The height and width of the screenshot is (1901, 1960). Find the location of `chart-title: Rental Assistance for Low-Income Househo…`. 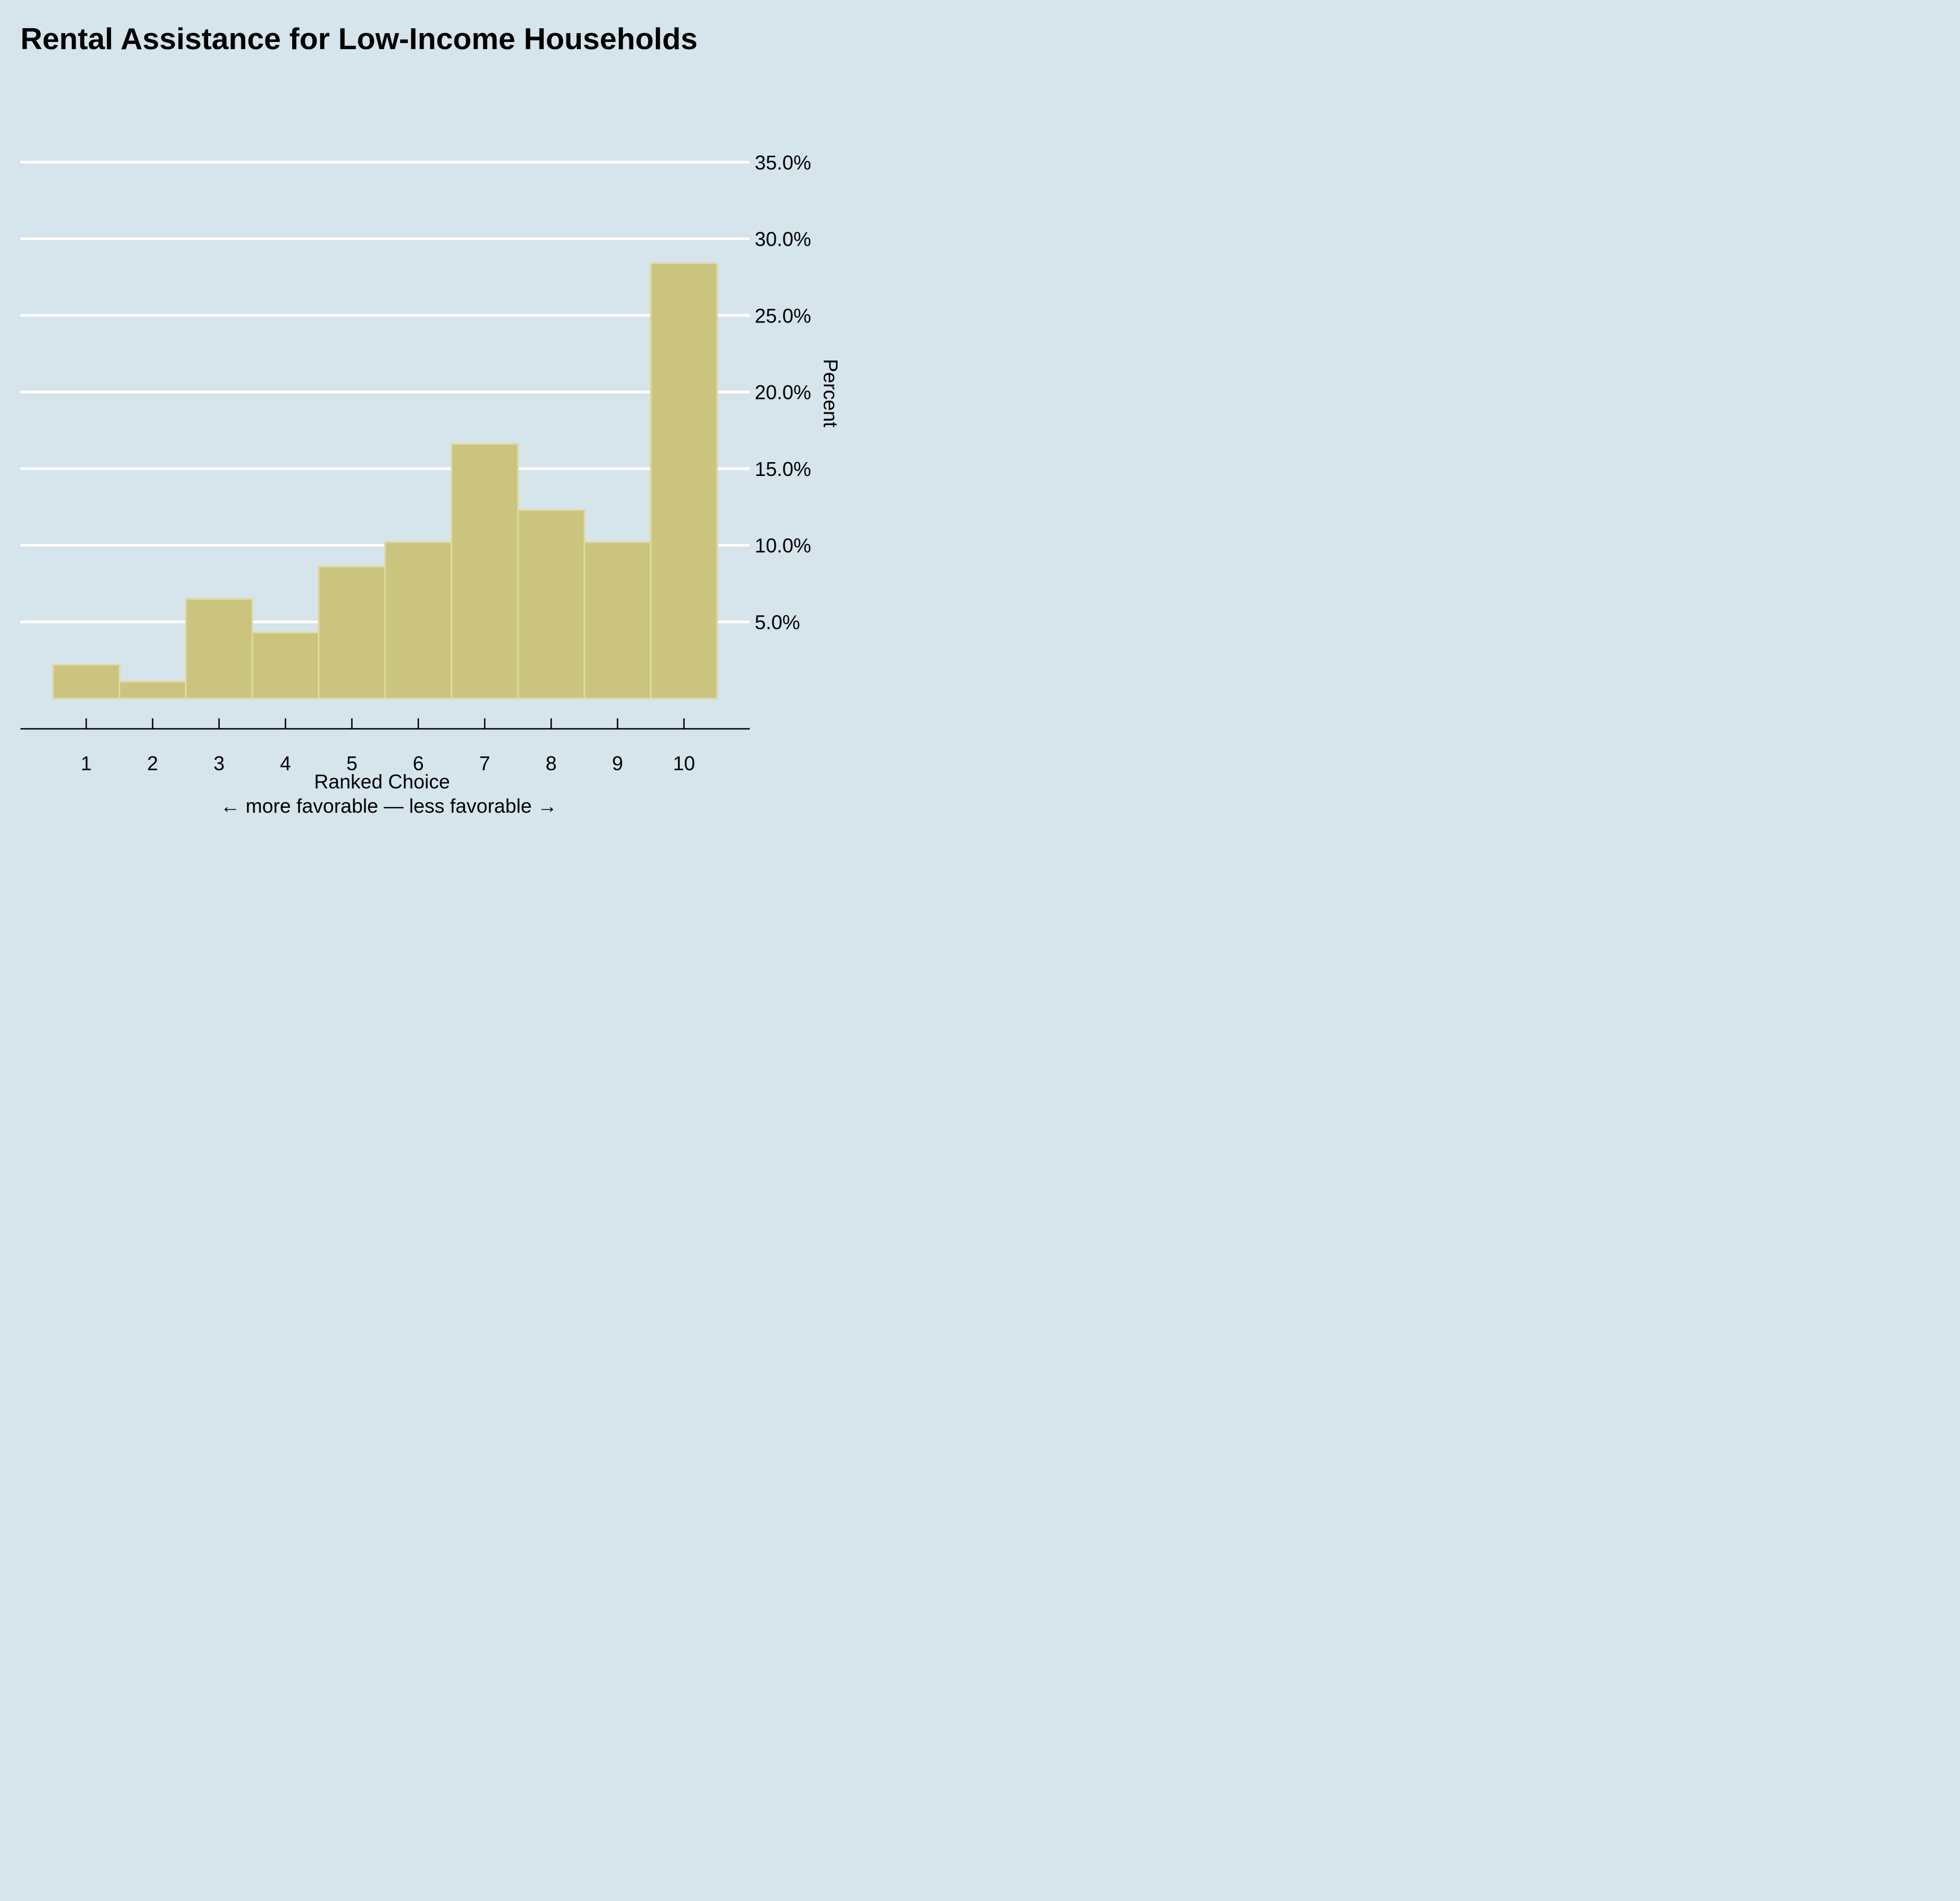

chart-title: Rental Assistance for Low-Income Househo… is located at coordinates (359, 39).